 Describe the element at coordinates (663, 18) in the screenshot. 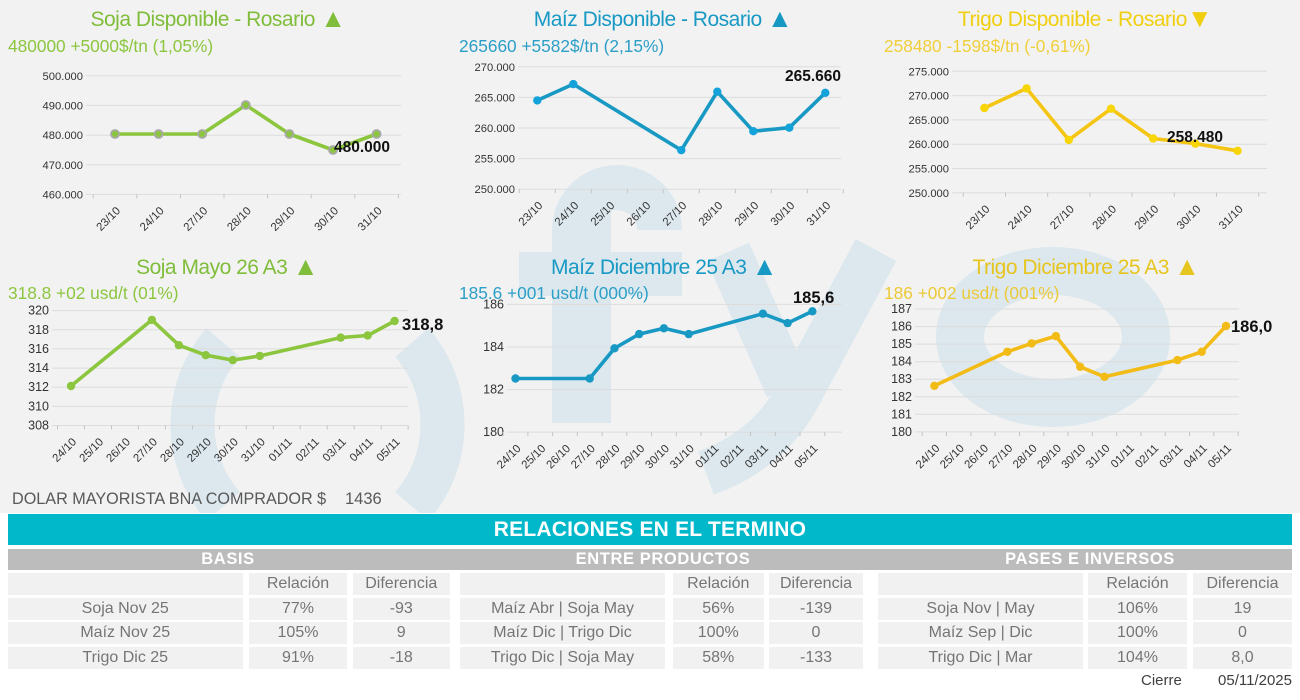

I see `svg-text: Maíz Disponible - Rosario ▲` at that location.